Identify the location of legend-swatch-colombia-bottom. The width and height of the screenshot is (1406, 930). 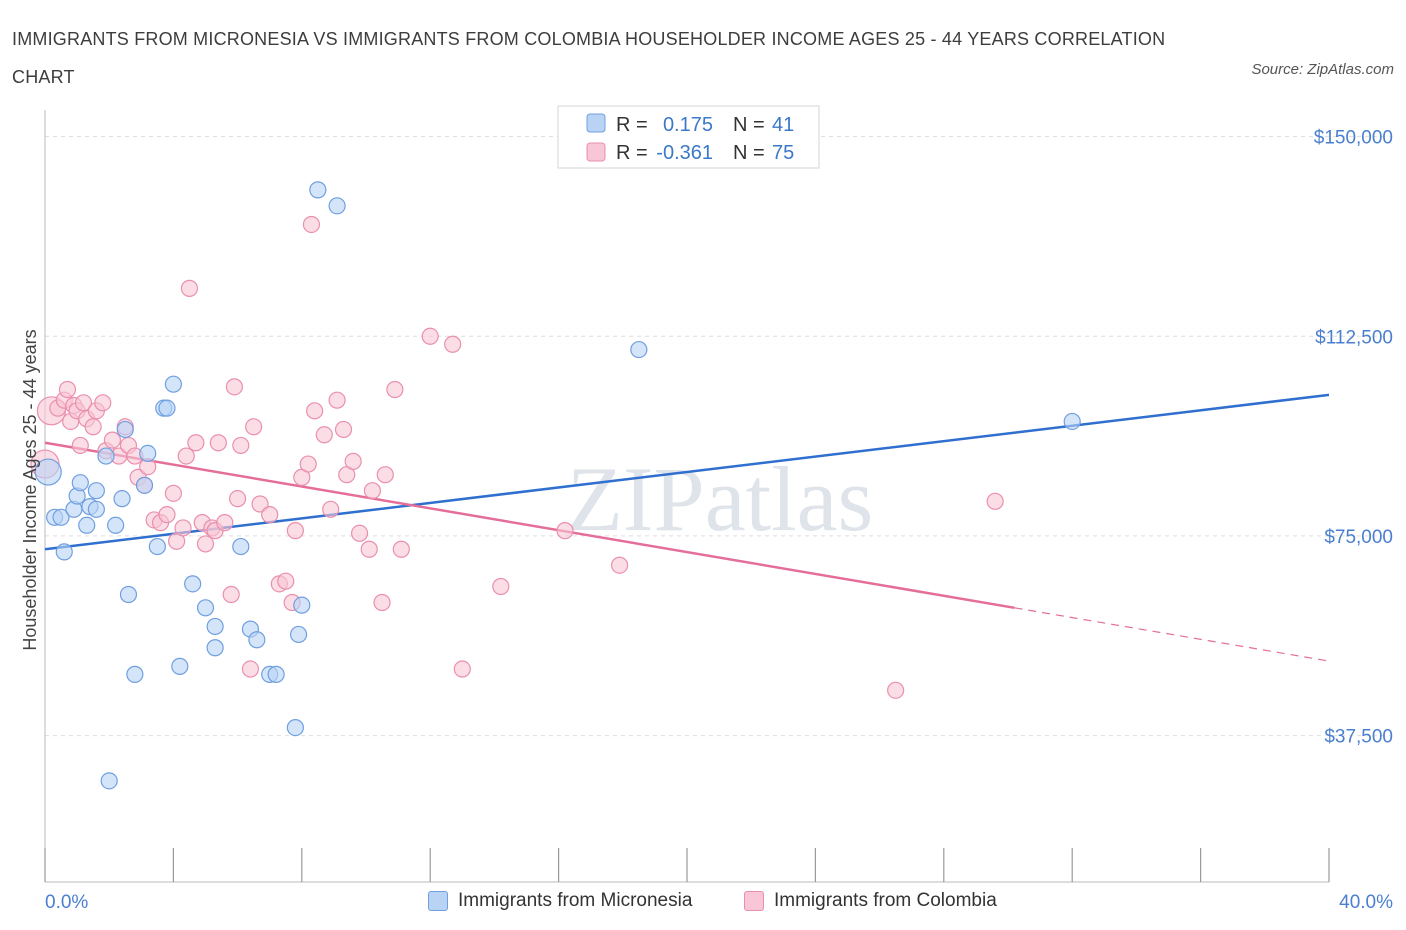
(754, 901).